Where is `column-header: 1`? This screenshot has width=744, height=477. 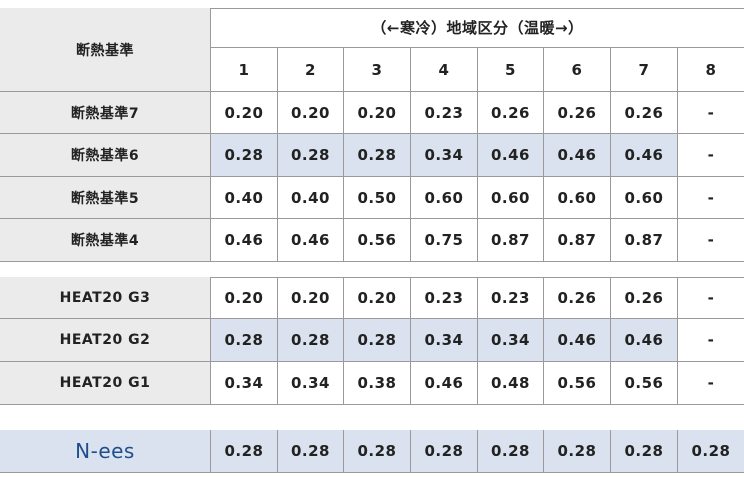 column-header: 1 is located at coordinates (244, 70).